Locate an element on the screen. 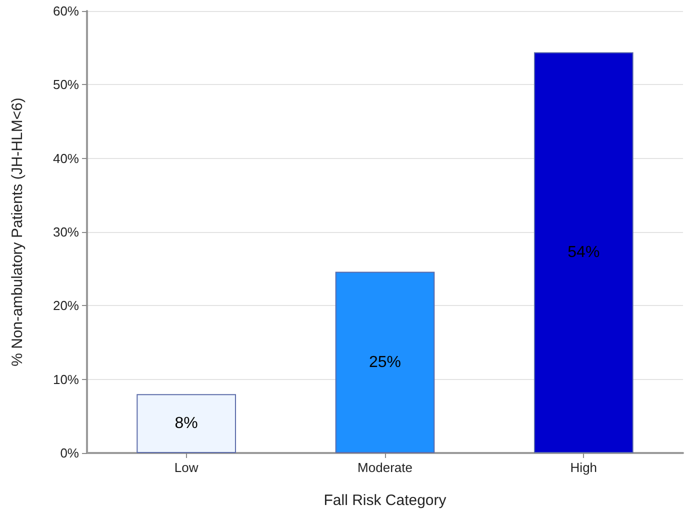  x-tick-label: High is located at coordinates (584, 467).